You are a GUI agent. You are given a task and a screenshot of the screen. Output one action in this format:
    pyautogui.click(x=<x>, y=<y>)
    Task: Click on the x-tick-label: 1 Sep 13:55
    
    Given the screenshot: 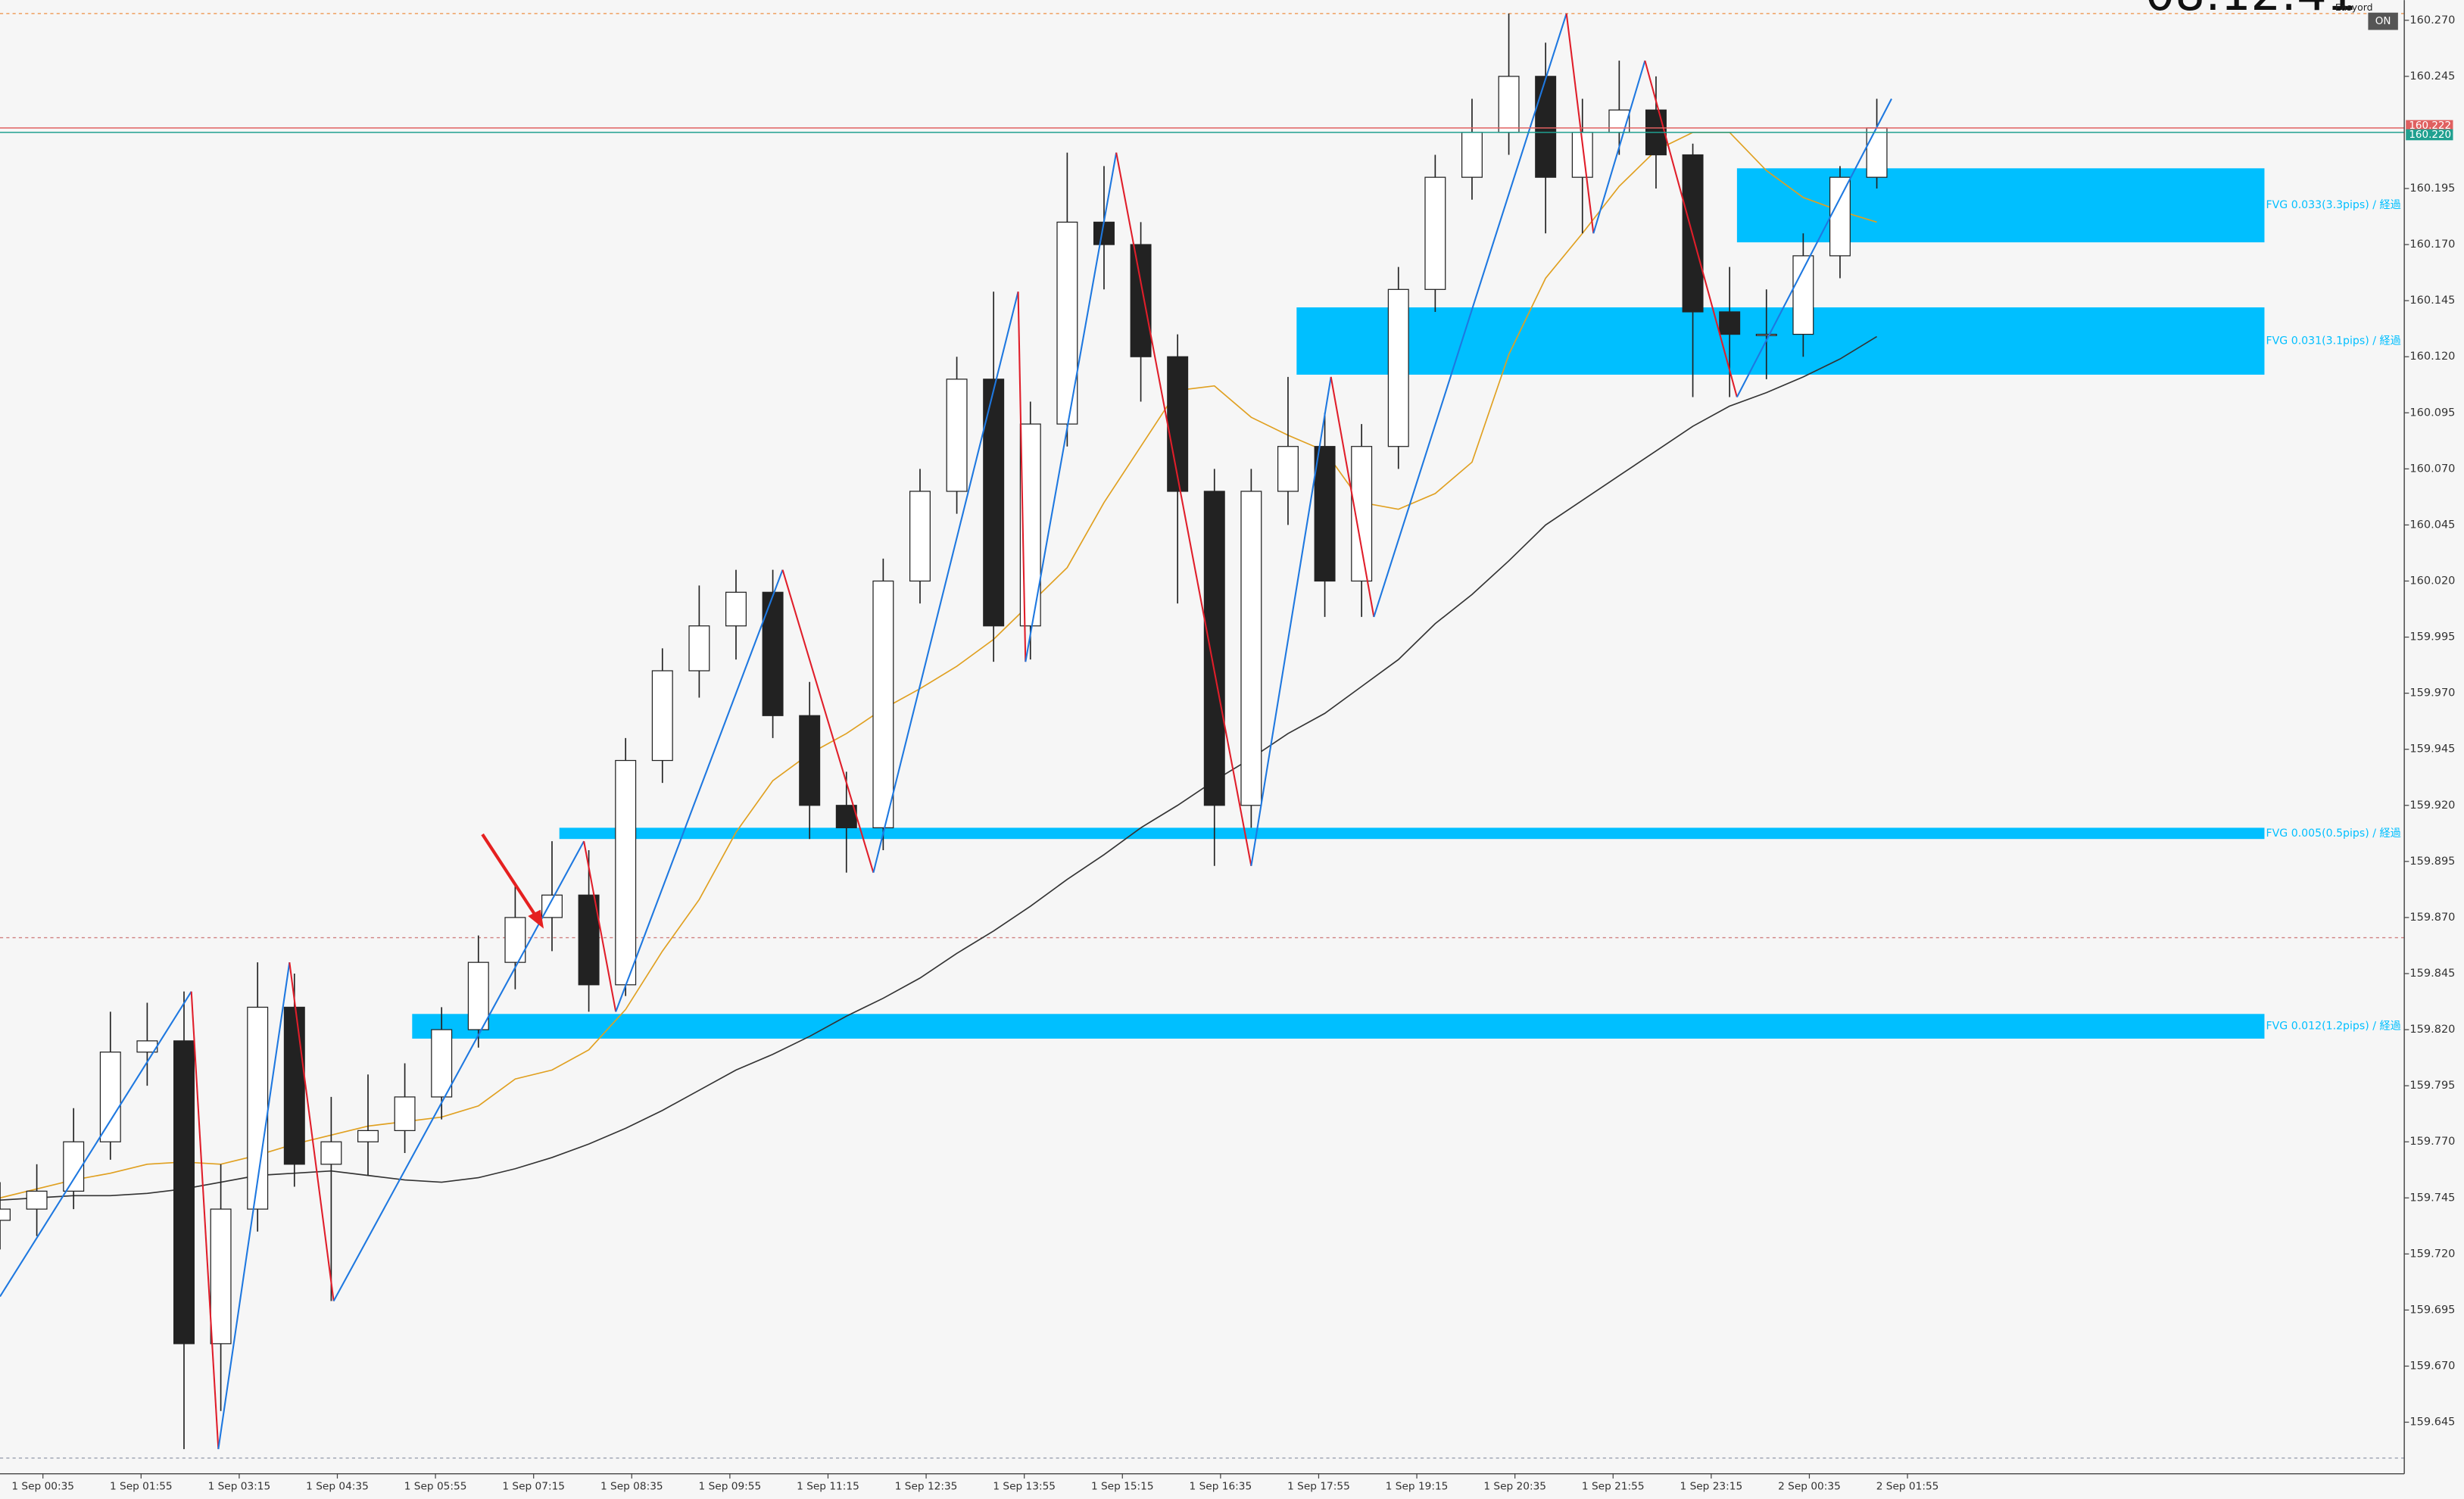 What is the action you would take?
    pyautogui.click(x=1025, y=1486)
    